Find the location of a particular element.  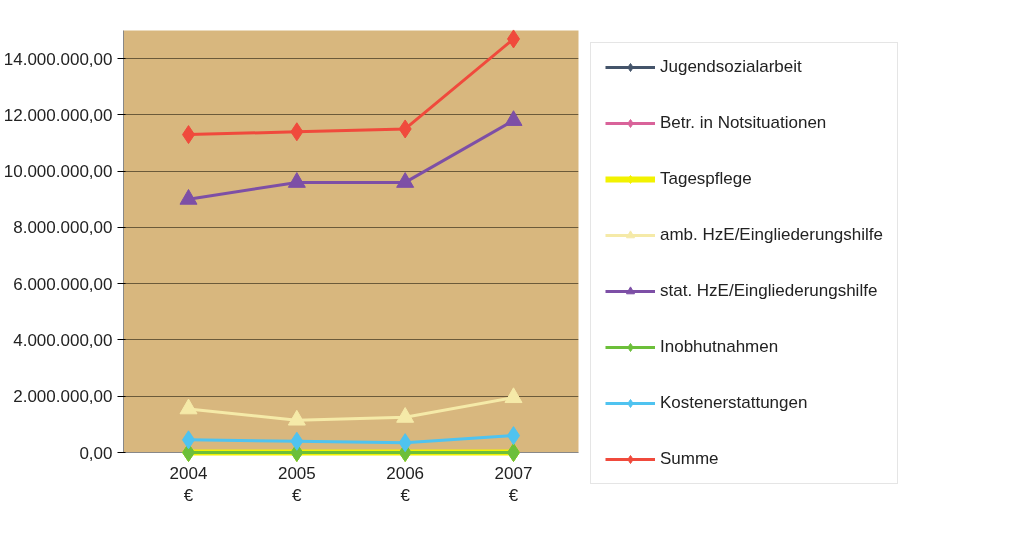

legend-label: Kostenerstattungen is located at coordinates (734, 403).